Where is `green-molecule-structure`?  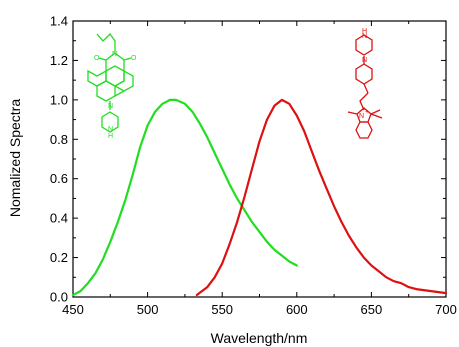
green-molecule-structure is located at coordinates (110, 82).